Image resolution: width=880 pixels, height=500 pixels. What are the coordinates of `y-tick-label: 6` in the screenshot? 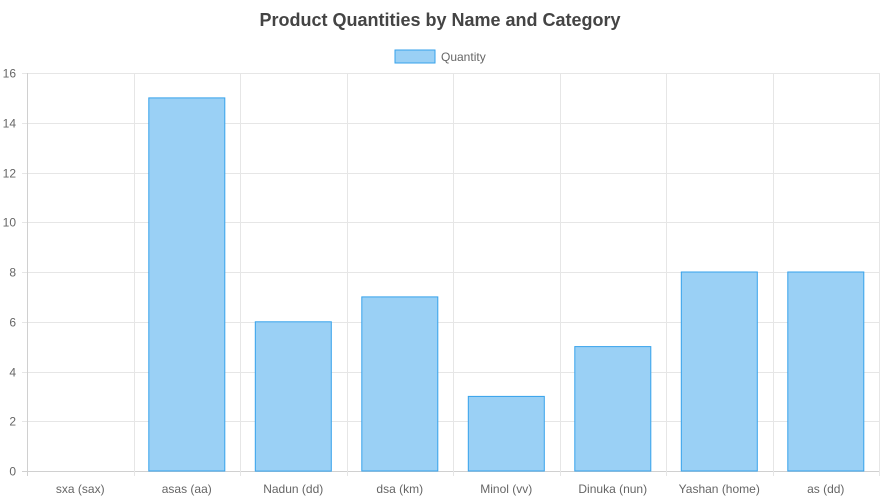 It's located at (12, 323).